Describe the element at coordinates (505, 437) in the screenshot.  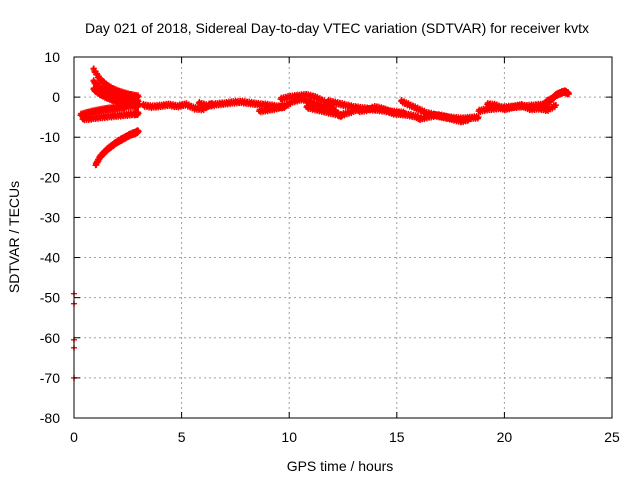
I see `x-tick-label: 20` at that location.